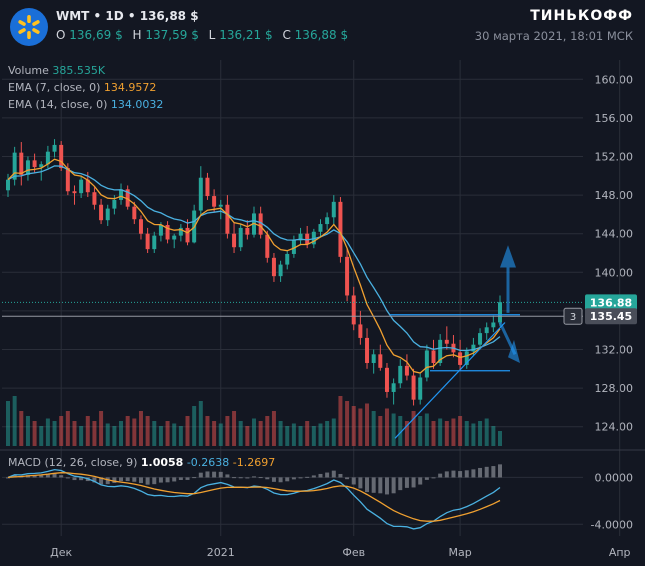  I want to click on high-key: H, so click(137, 35).